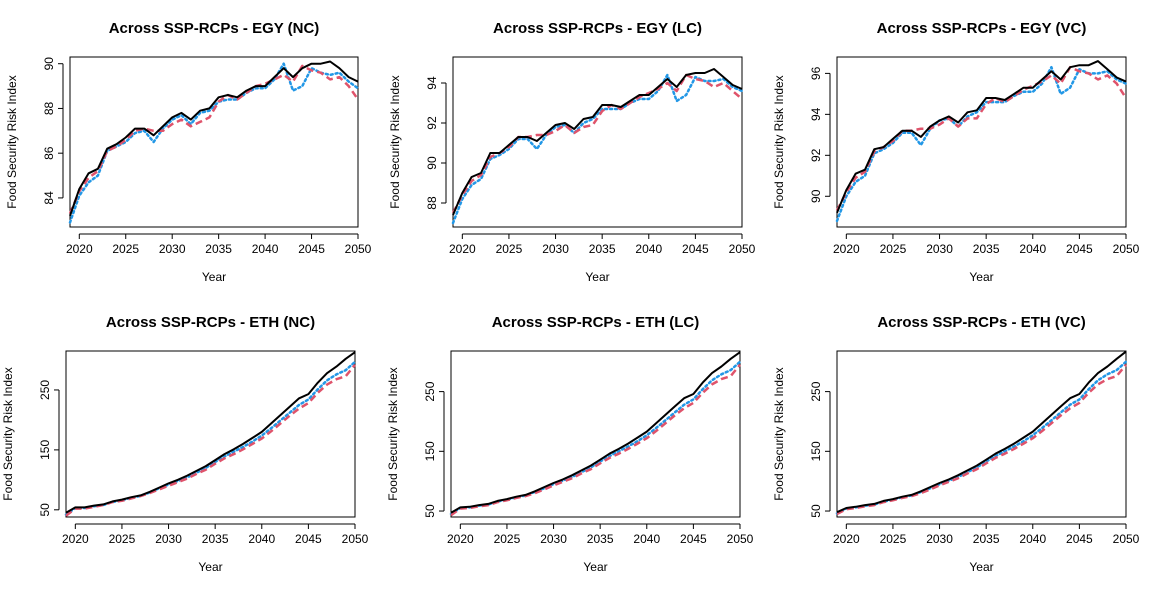 The width and height of the screenshot is (1167, 589). What do you see at coordinates (597, 28) in the screenshot?
I see `chart-title: Across SSP-RCPs - EGY (LC)` at bounding box center [597, 28].